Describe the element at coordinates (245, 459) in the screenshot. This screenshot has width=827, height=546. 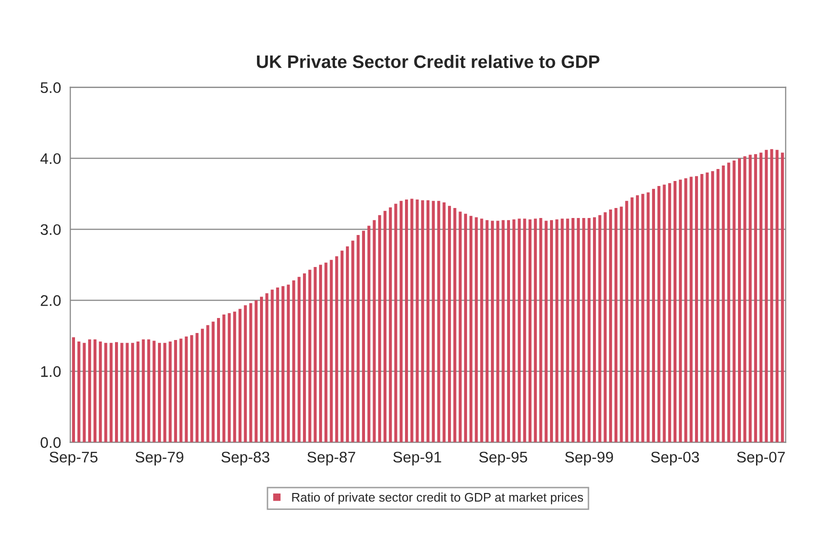
I see `x-tick-label: Sep-83` at that location.